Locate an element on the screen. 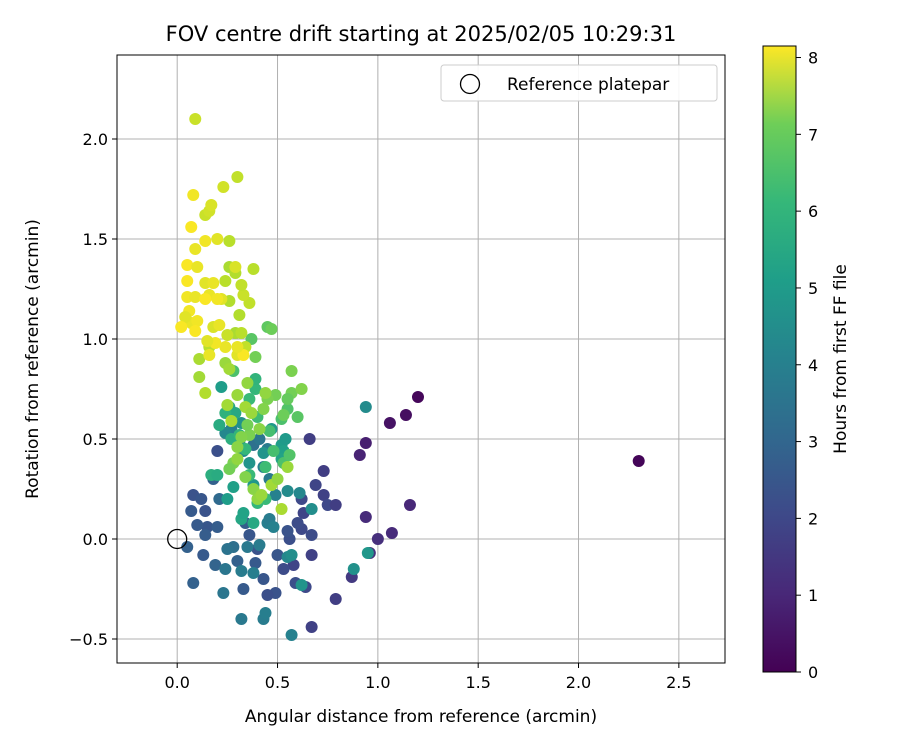  x-tick-label: 2.5 is located at coordinates (678, 682).